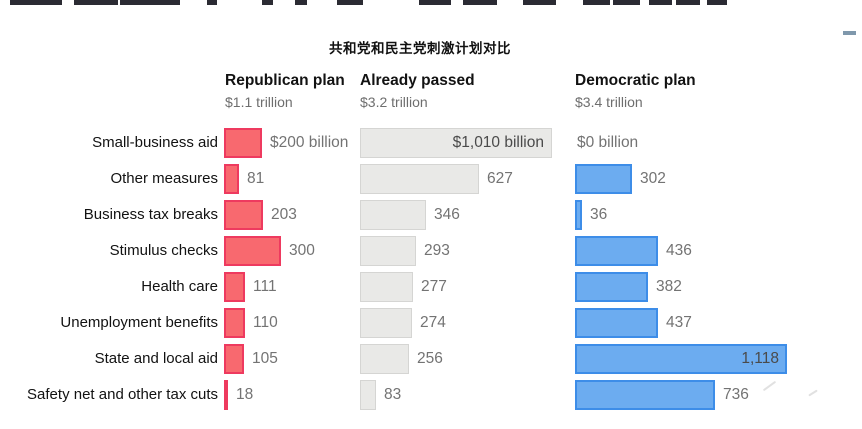 This screenshot has height=429, width=862. What do you see at coordinates (285, 91) in the screenshot?
I see `column-header-republican: Republican plan $1.1 trillion` at bounding box center [285, 91].